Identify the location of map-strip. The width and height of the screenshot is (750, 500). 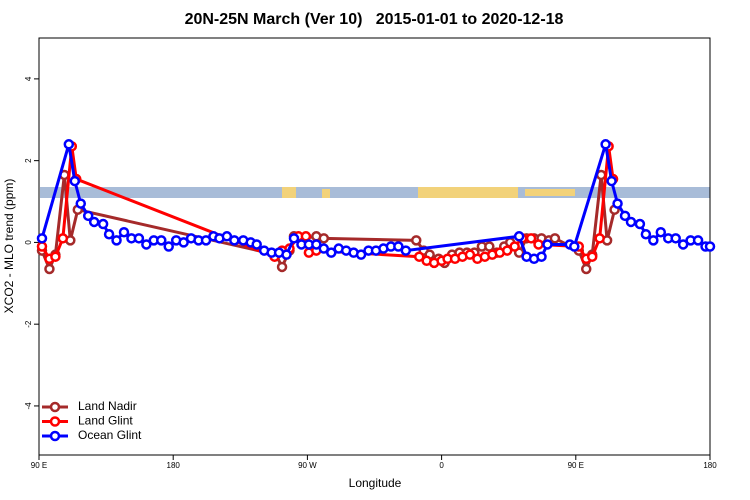
(375, 192).